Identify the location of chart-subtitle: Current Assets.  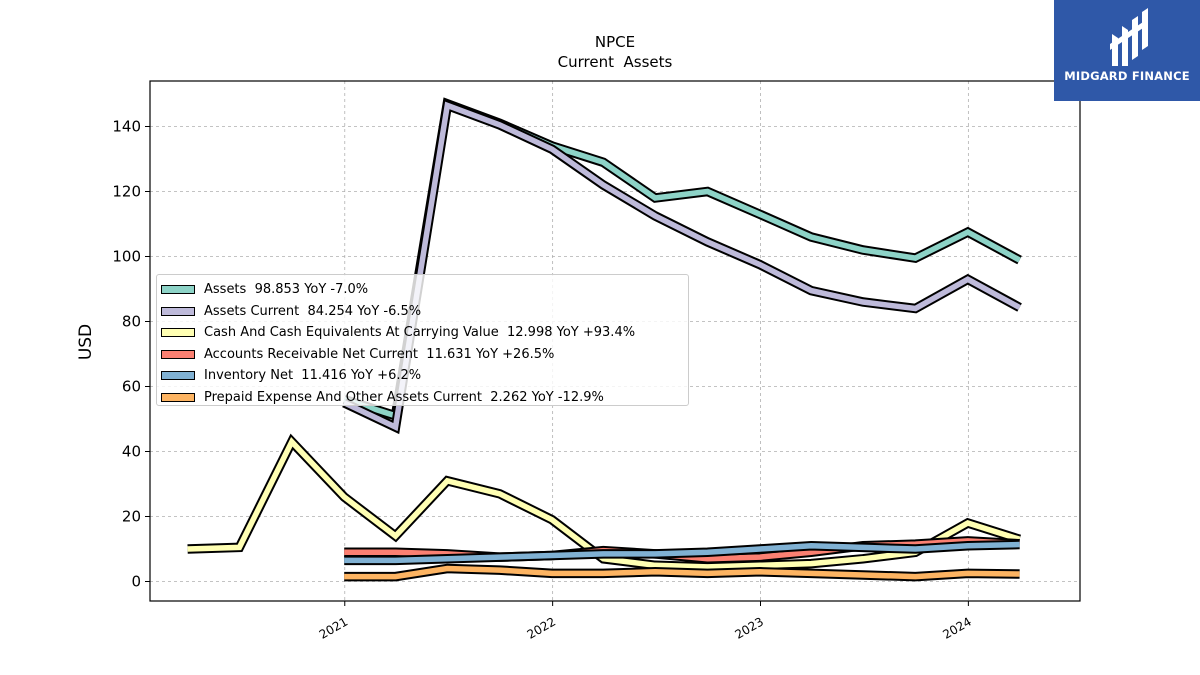
(615, 62).